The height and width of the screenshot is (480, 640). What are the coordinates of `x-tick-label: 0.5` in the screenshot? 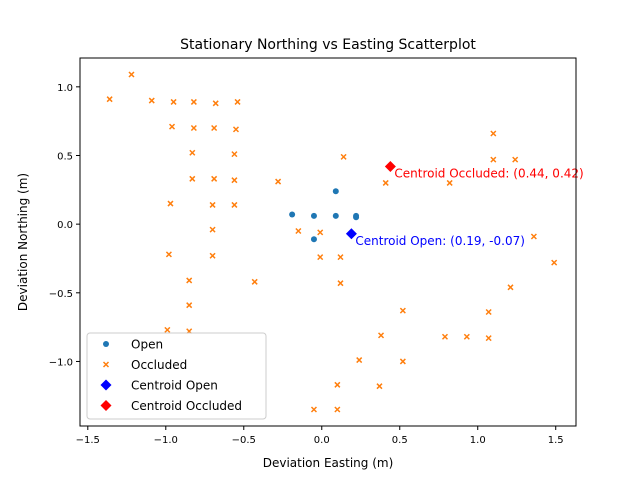 It's located at (400, 440).